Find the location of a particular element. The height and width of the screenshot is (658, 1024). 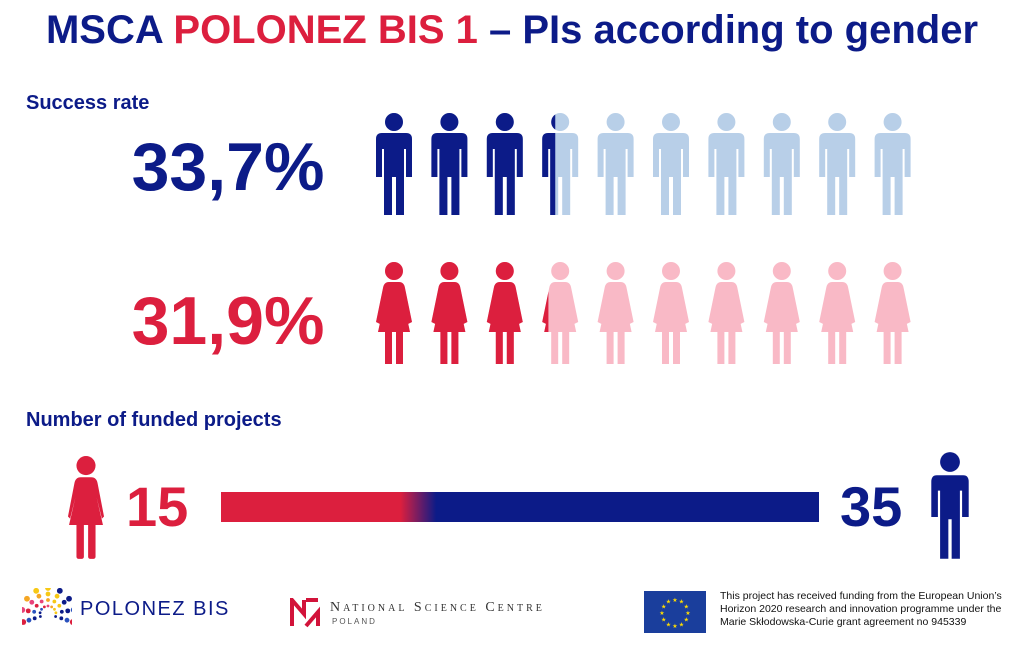

men-funded-icon is located at coordinates (950, 505).